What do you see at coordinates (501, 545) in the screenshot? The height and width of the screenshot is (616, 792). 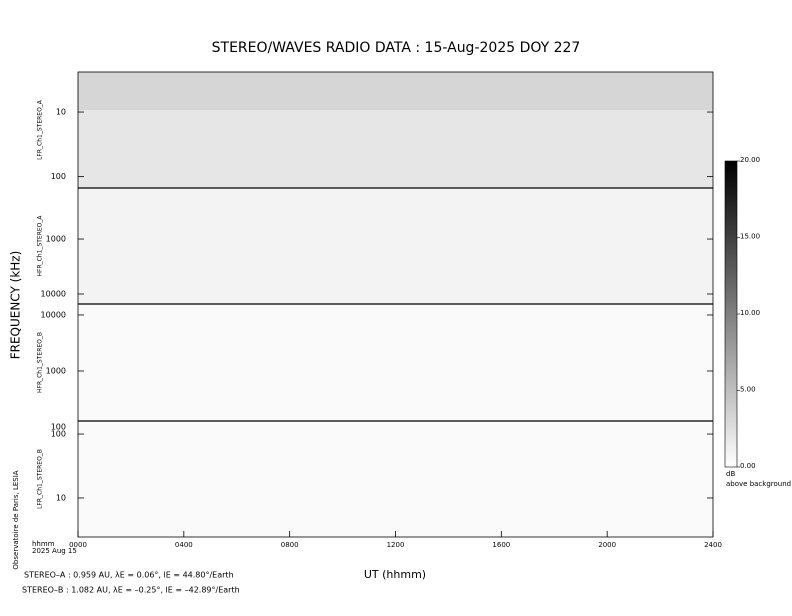 I see `x-tick-label: 1600` at bounding box center [501, 545].